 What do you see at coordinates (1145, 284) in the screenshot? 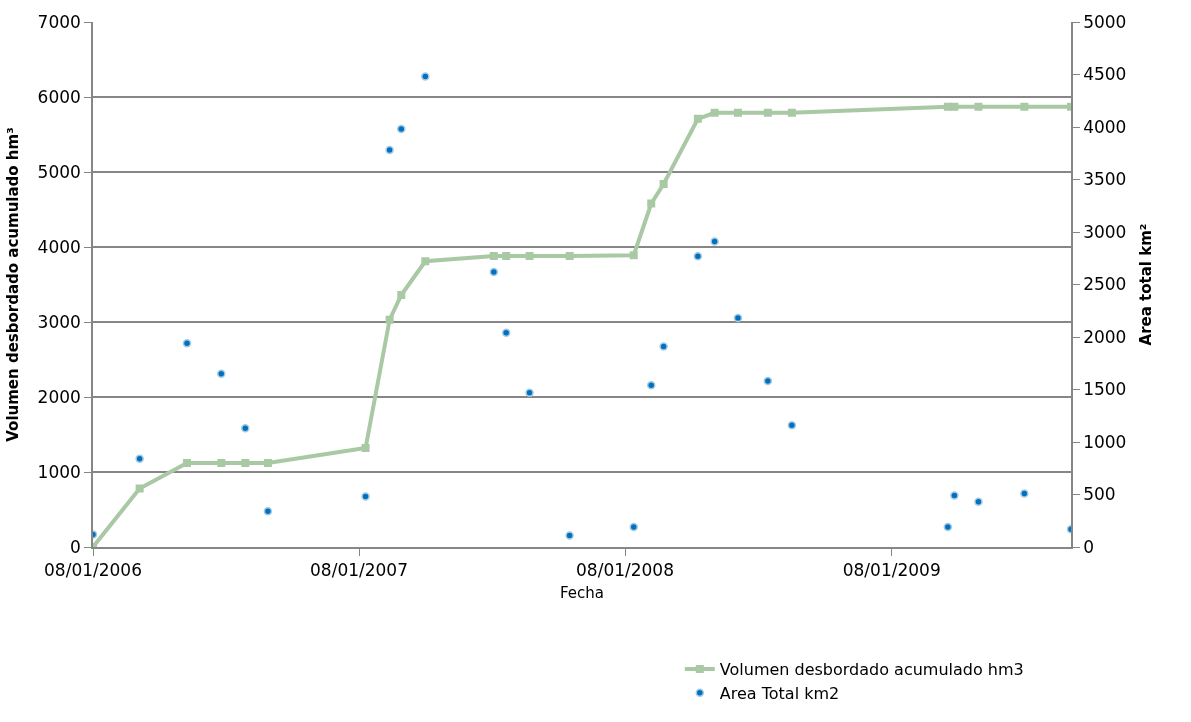
I see `y2-axis-title: Area total km²` at bounding box center [1145, 284].